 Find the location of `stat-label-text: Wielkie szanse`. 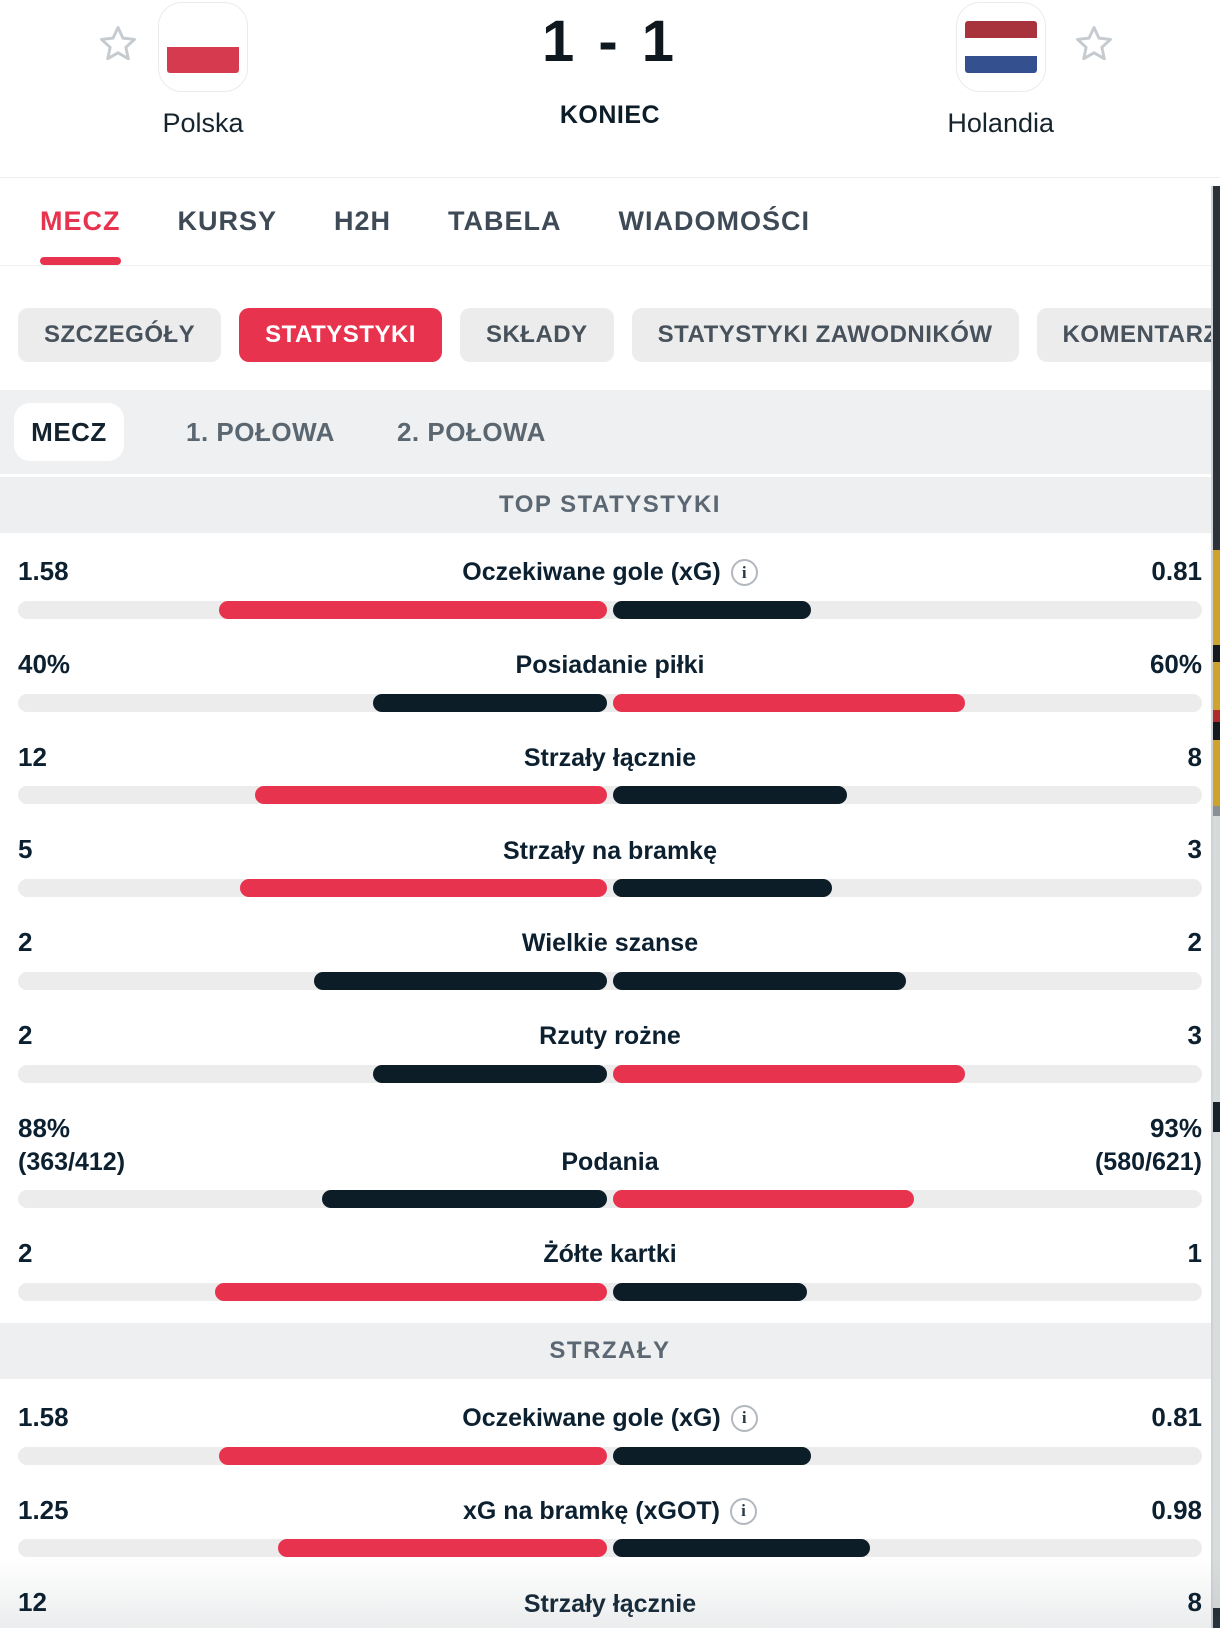

stat-label-text: Wielkie szanse is located at coordinates (610, 943).